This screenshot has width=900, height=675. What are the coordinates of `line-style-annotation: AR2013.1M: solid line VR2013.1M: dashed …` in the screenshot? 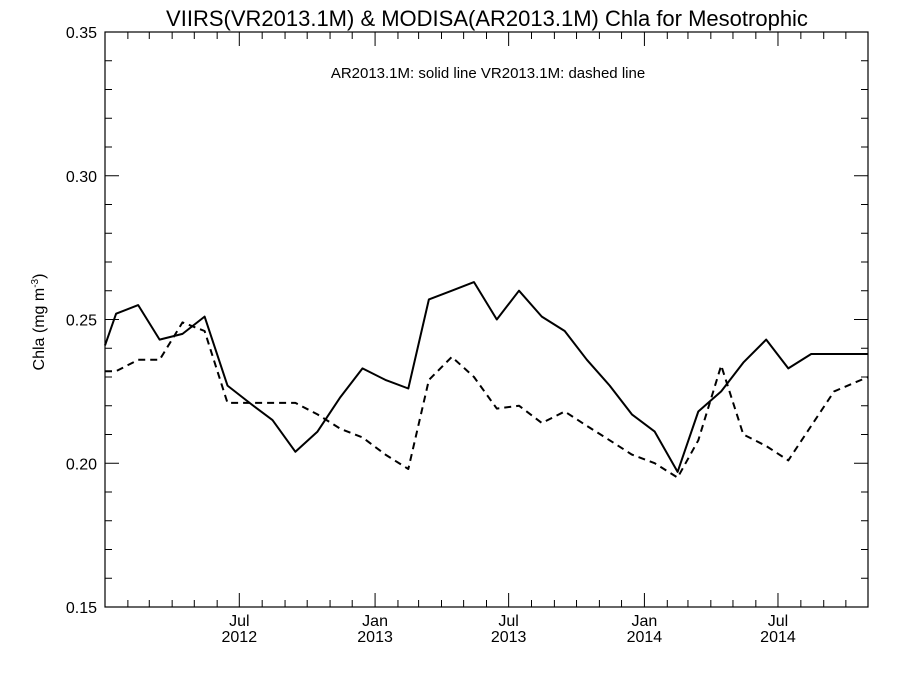 It's located at (488, 73).